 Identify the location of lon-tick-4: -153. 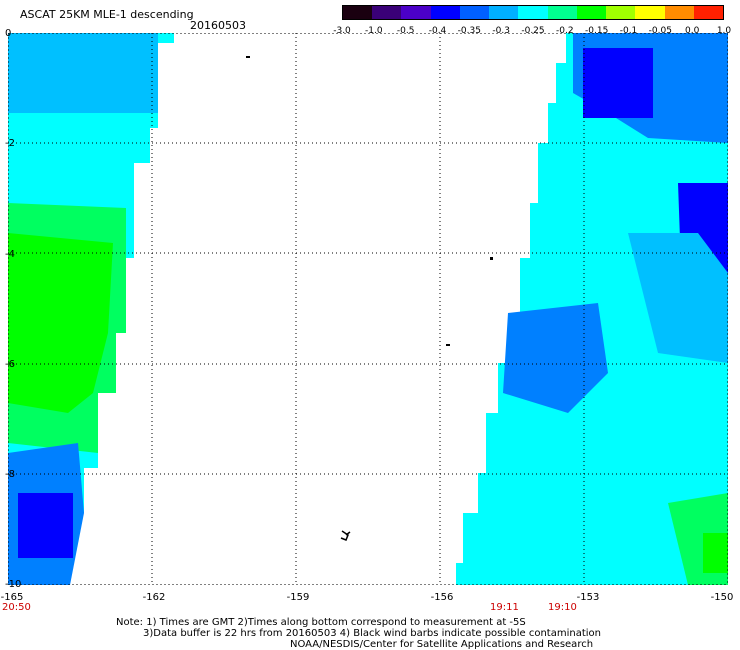
(588, 597).